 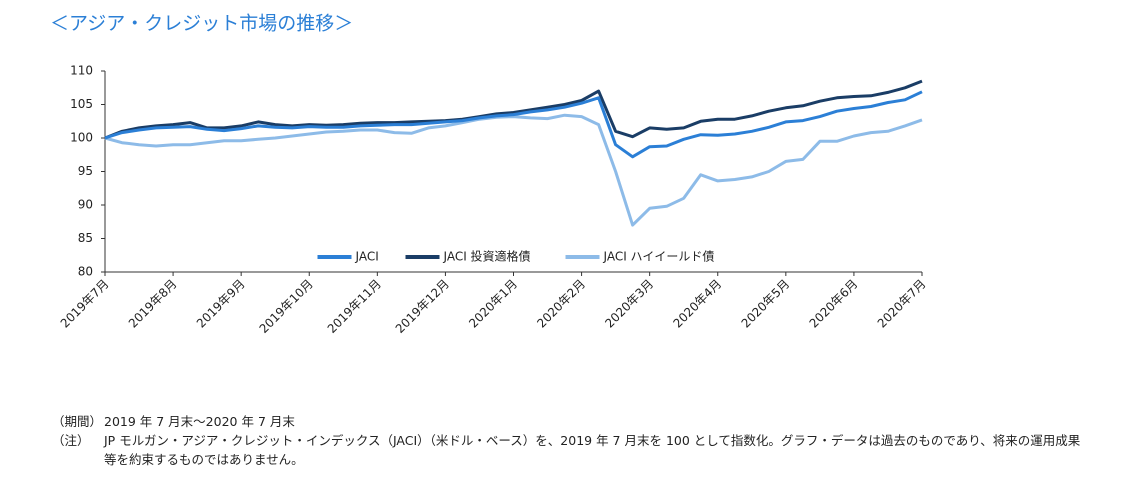 What do you see at coordinates (493, 304) in the screenshot?
I see `x-tick-label: 2020年1月` at bounding box center [493, 304].